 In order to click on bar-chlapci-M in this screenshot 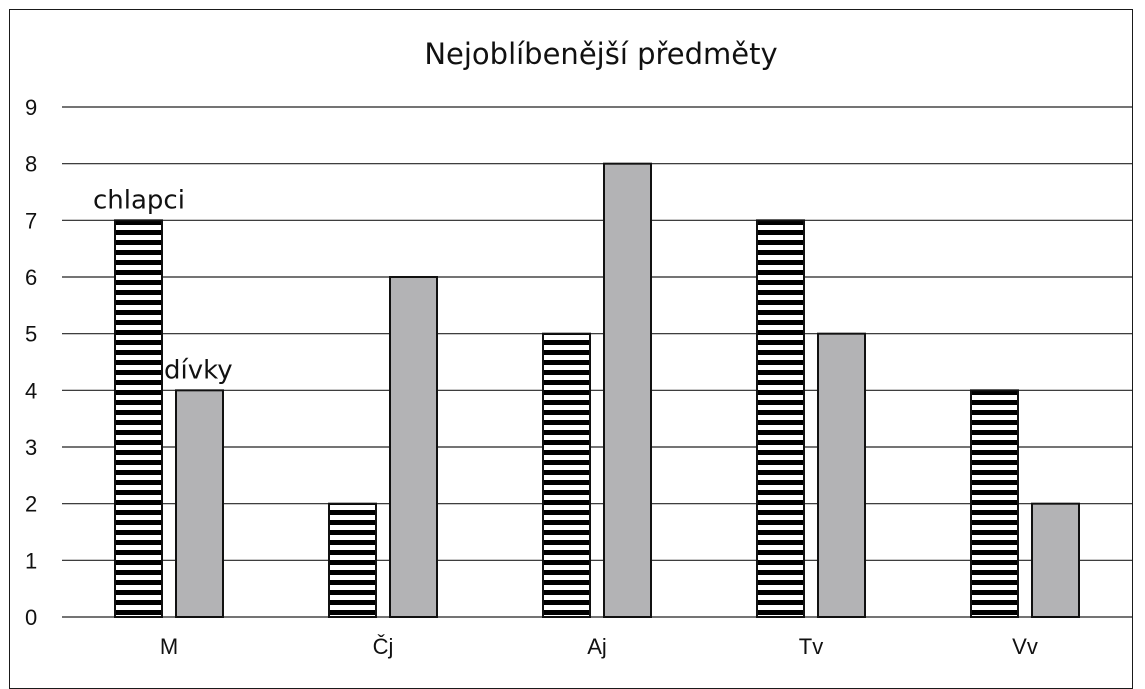, I will do `click(138, 418)`.